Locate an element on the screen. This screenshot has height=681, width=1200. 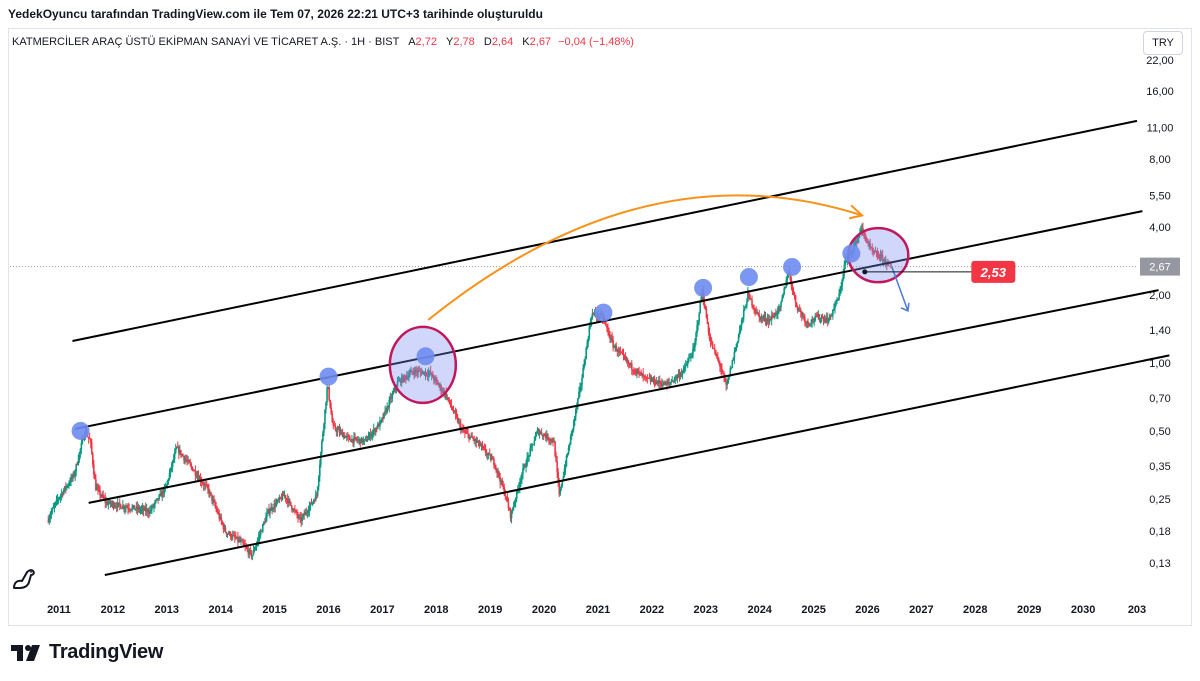
dinosaur-icon is located at coordinates (24, 580).